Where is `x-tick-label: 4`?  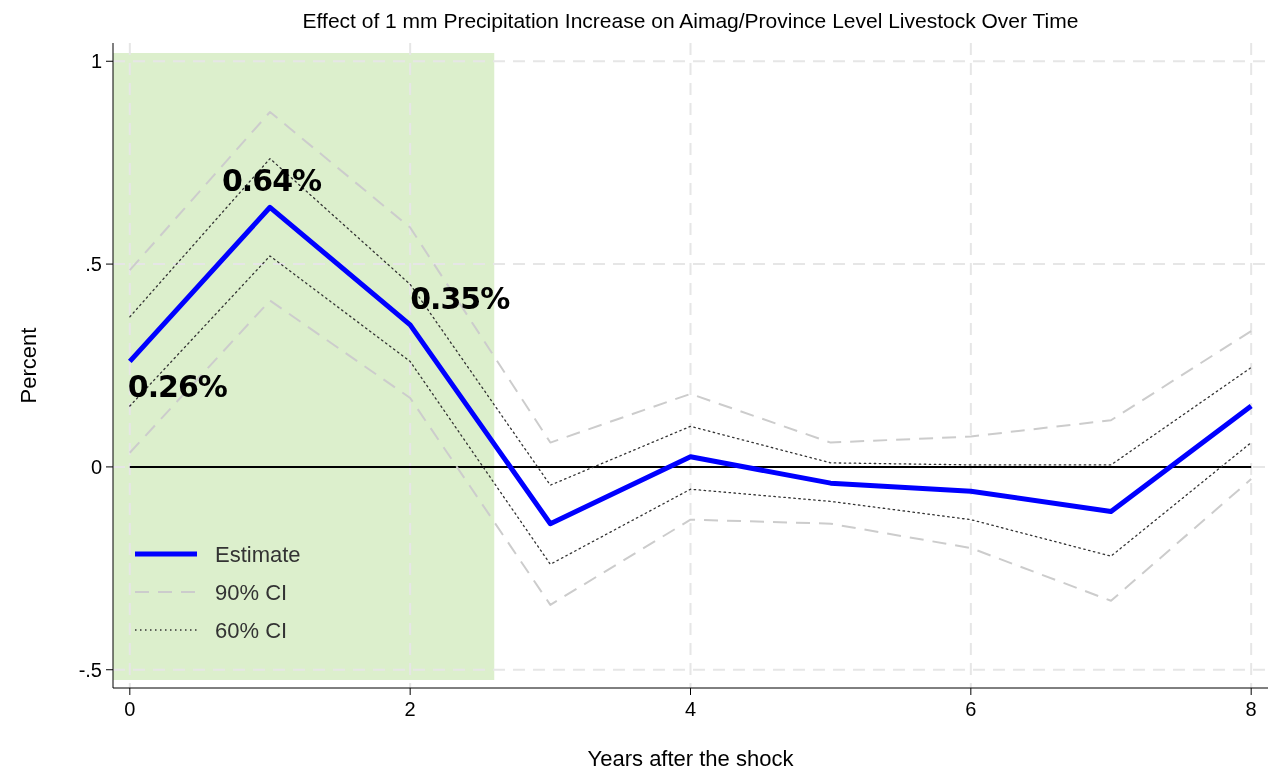
x-tick-label: 4 is located at coordinates (690, 709).